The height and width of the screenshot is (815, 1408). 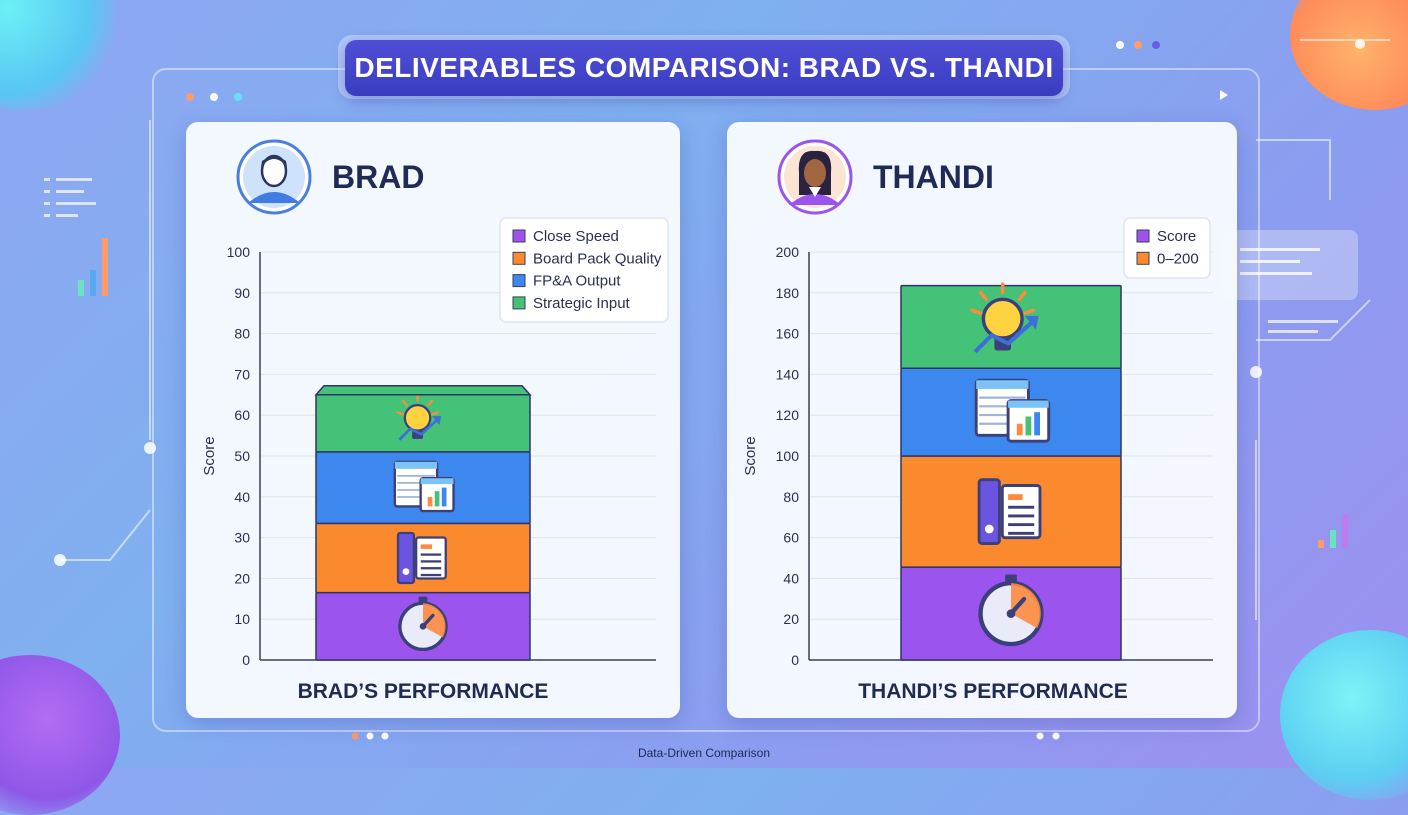 I want to click on legend-label: Strategic Input, so click(x=582, y=303).